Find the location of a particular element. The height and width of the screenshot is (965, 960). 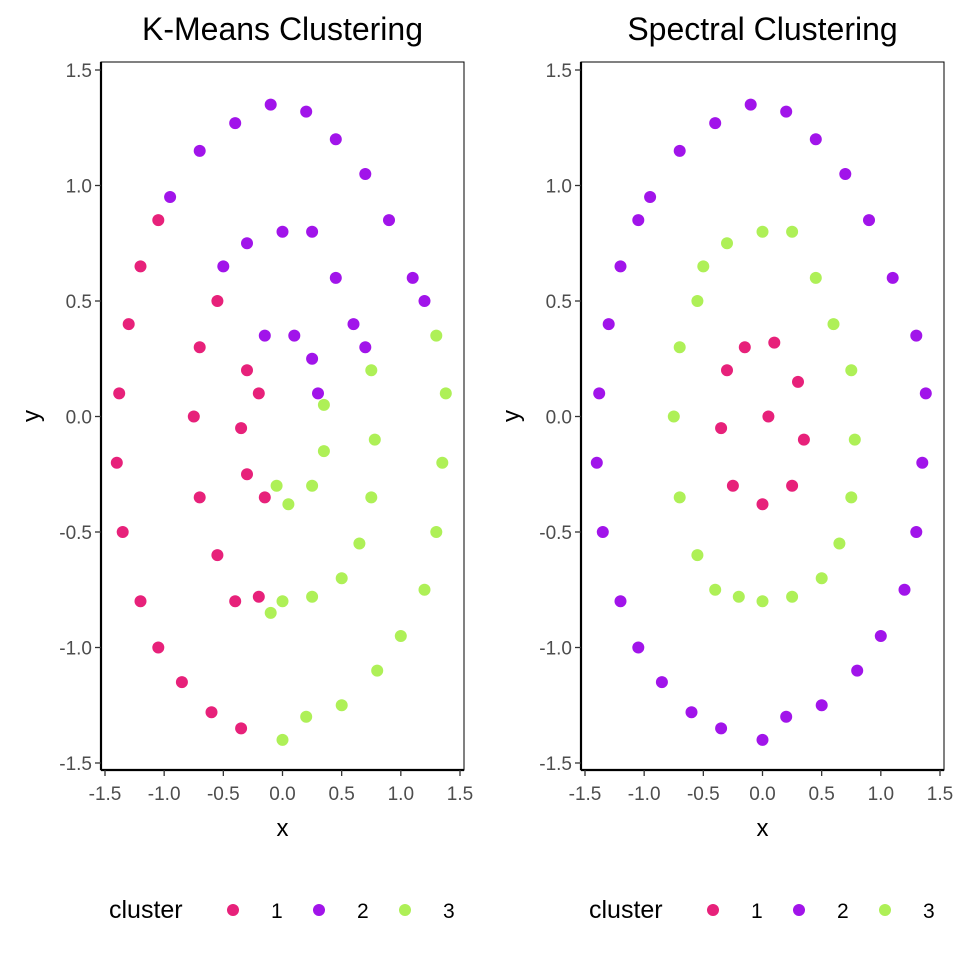

y-tick-label: 0.5 is located at coordinates (559, 302).